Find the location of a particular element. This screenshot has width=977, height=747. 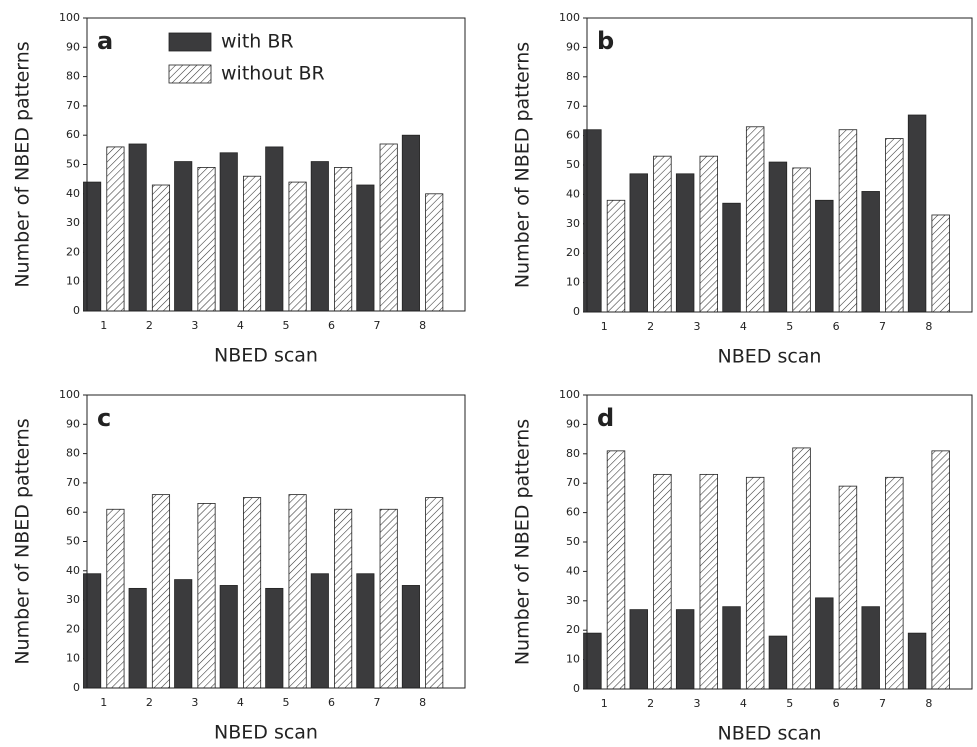

panel-label: c is located at coordinates (104, 418).